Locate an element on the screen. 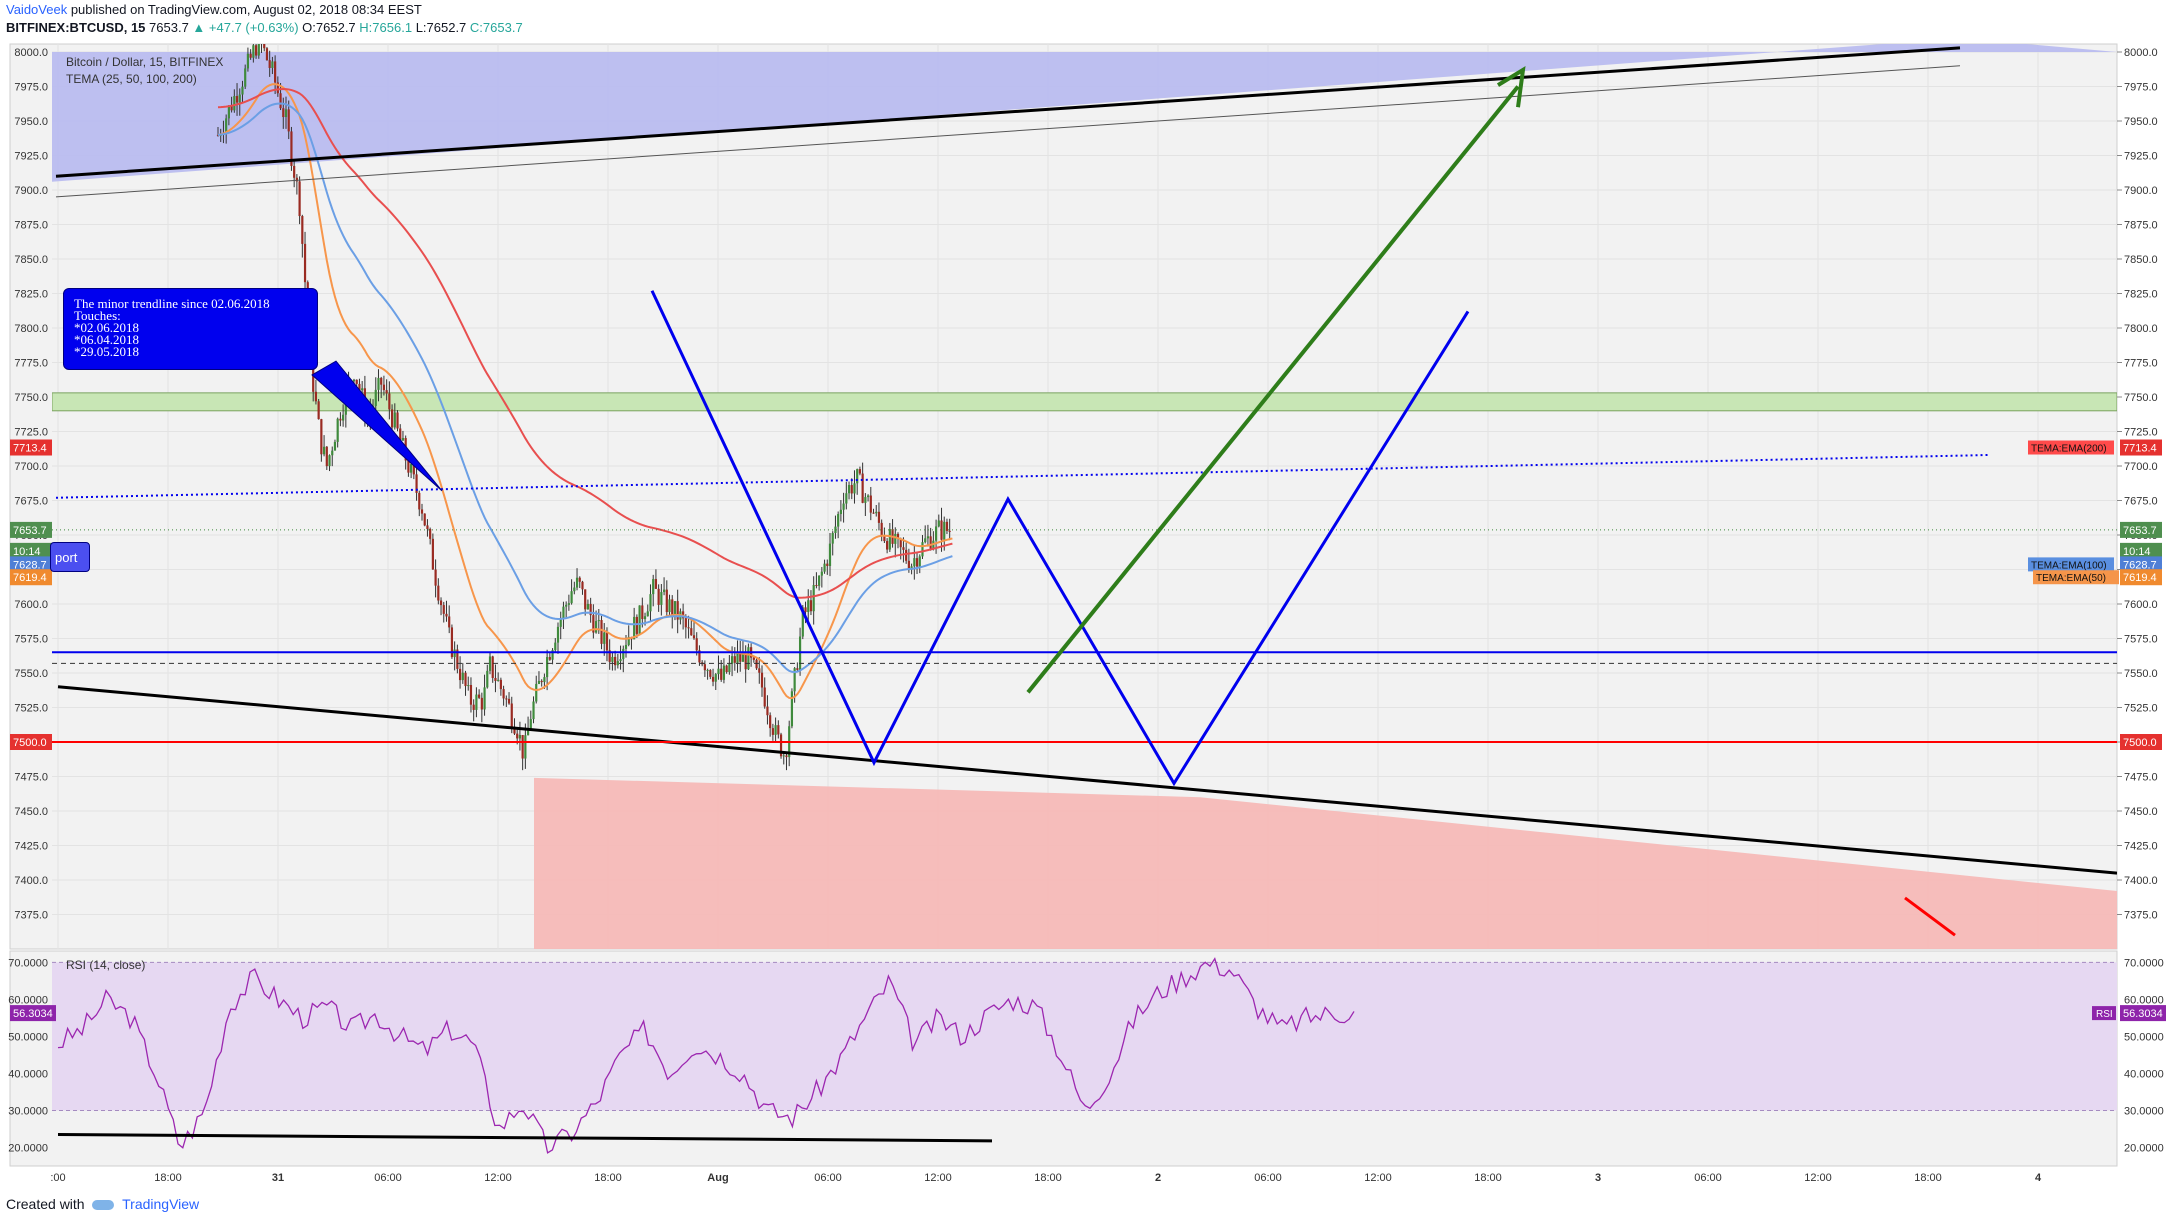  last-price-tag-left: 7653.7 is located at coordinates (30, 531).